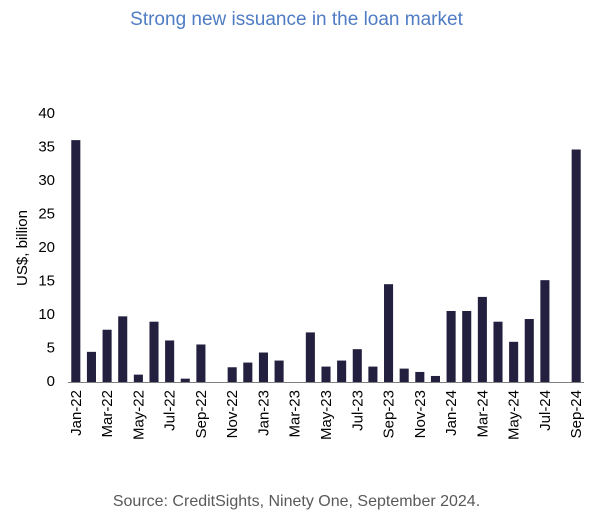 The width and height of the screenshot is (593, 530). Describe the element at coordinates (296, 19) in the screenshot. I see `chart-title: Strong new issuance in the loan market` at that location.